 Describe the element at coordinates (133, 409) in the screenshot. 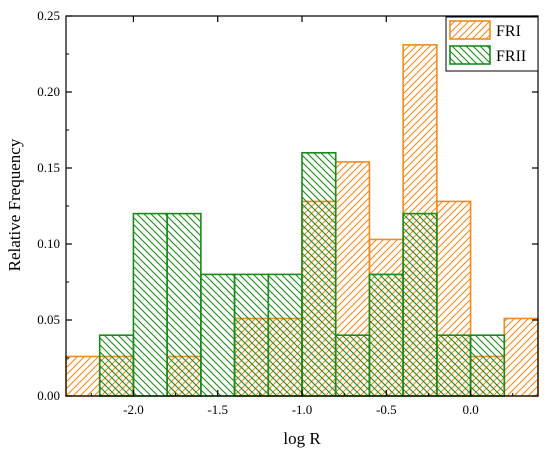

I see `x-tick-label: -2.0` at that location.